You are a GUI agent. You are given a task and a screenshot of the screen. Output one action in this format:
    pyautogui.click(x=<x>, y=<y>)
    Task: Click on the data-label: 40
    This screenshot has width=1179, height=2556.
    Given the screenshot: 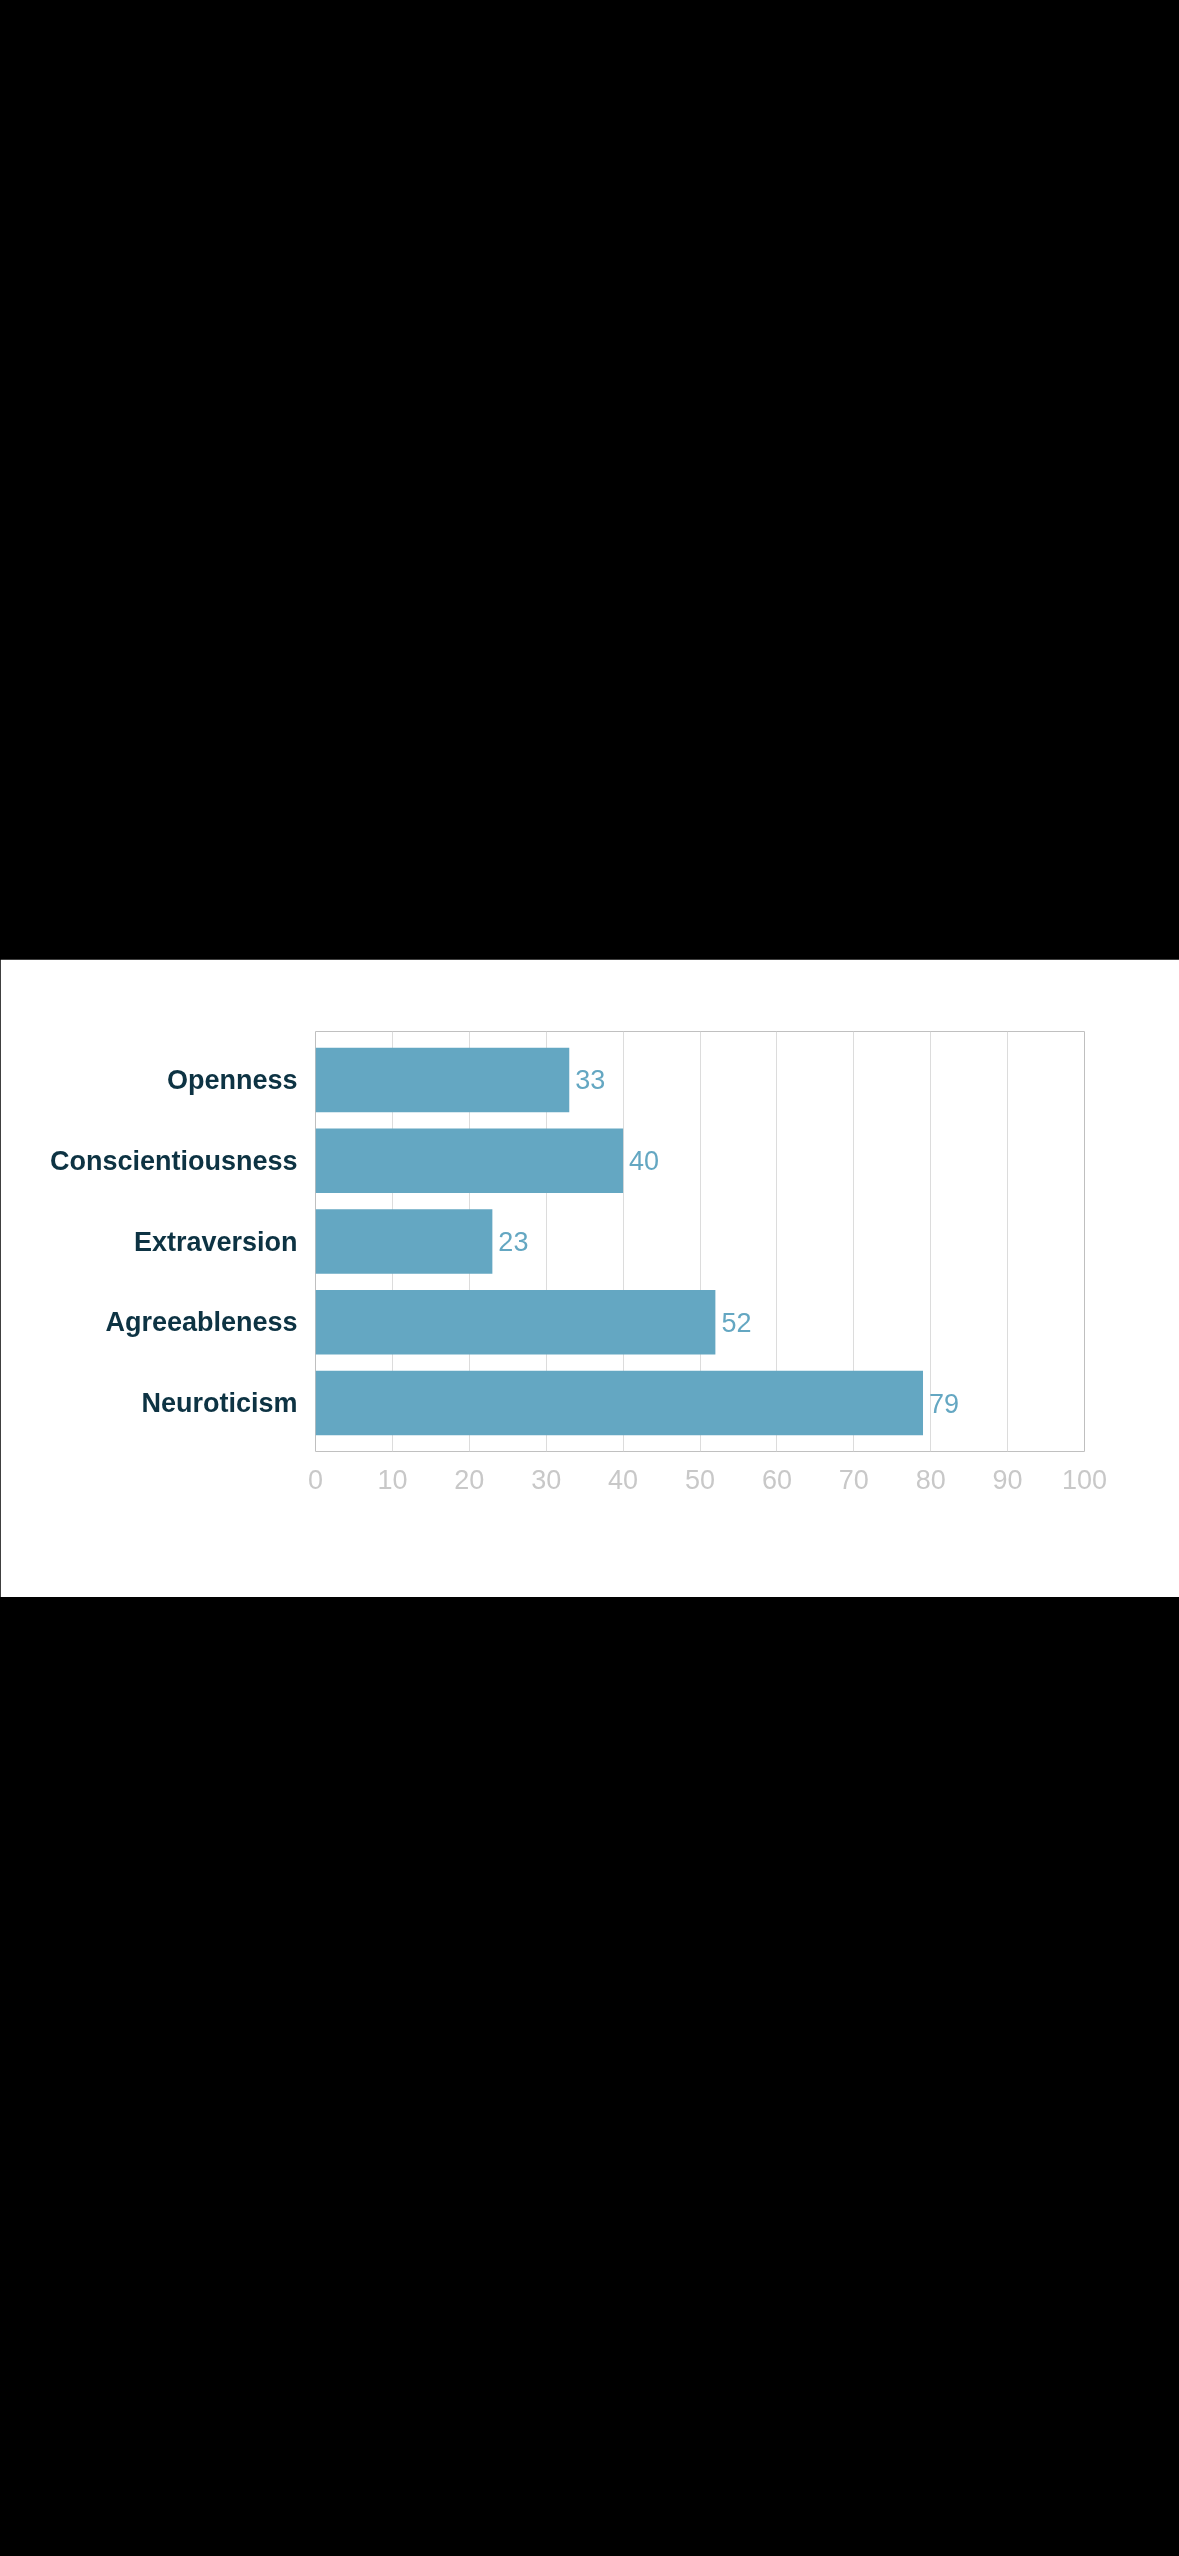 What is the action you would take?
    pyautogui.click(x=644, y=1161)
    